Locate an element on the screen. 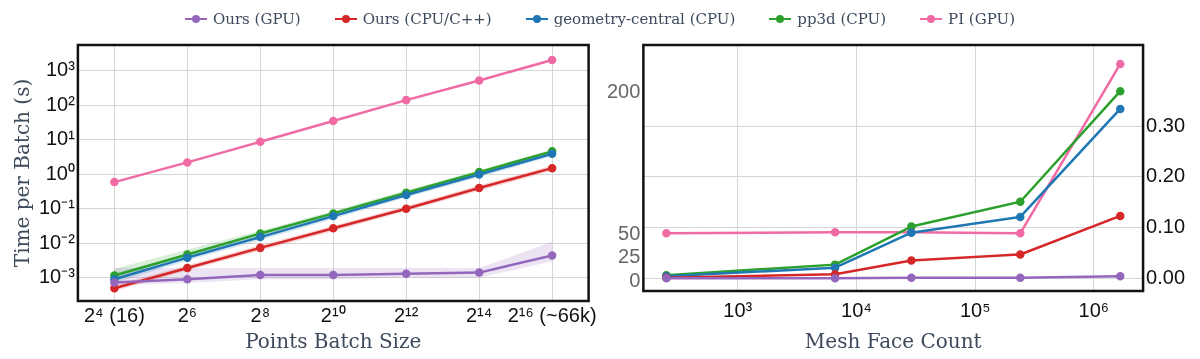 The height and width of the screenshot is (359, 1200). x-tick-label: 2¹² is located at coordinates (406, 314).